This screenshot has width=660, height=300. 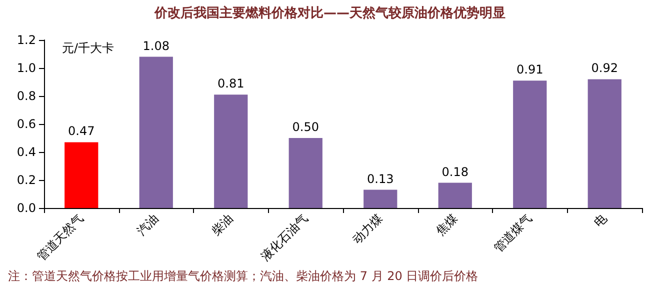 I want to click on x-tick-label: 柴油, so click(x=222, y=224).